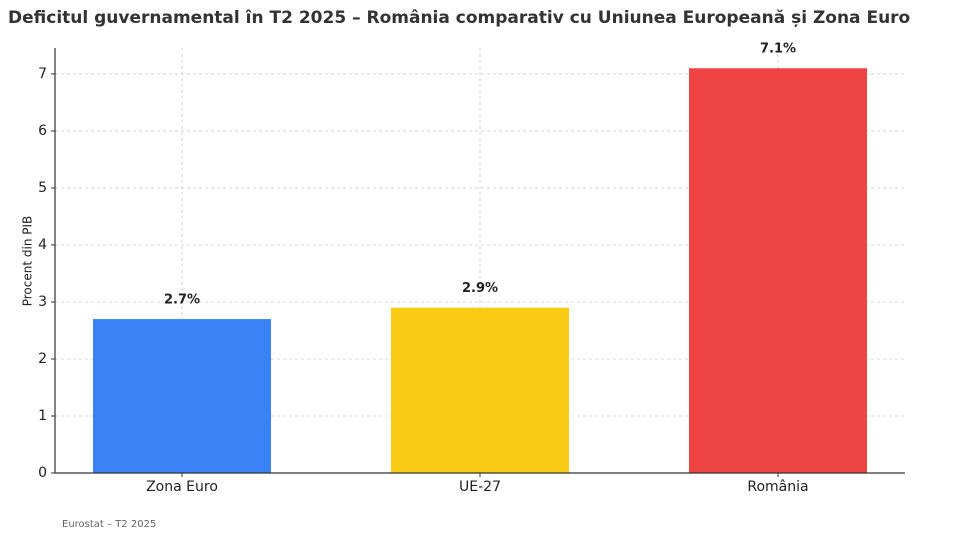  Describe the element at coordinates (42, 188) in the screenshot. I see `y-tick-label: 5` at that location.